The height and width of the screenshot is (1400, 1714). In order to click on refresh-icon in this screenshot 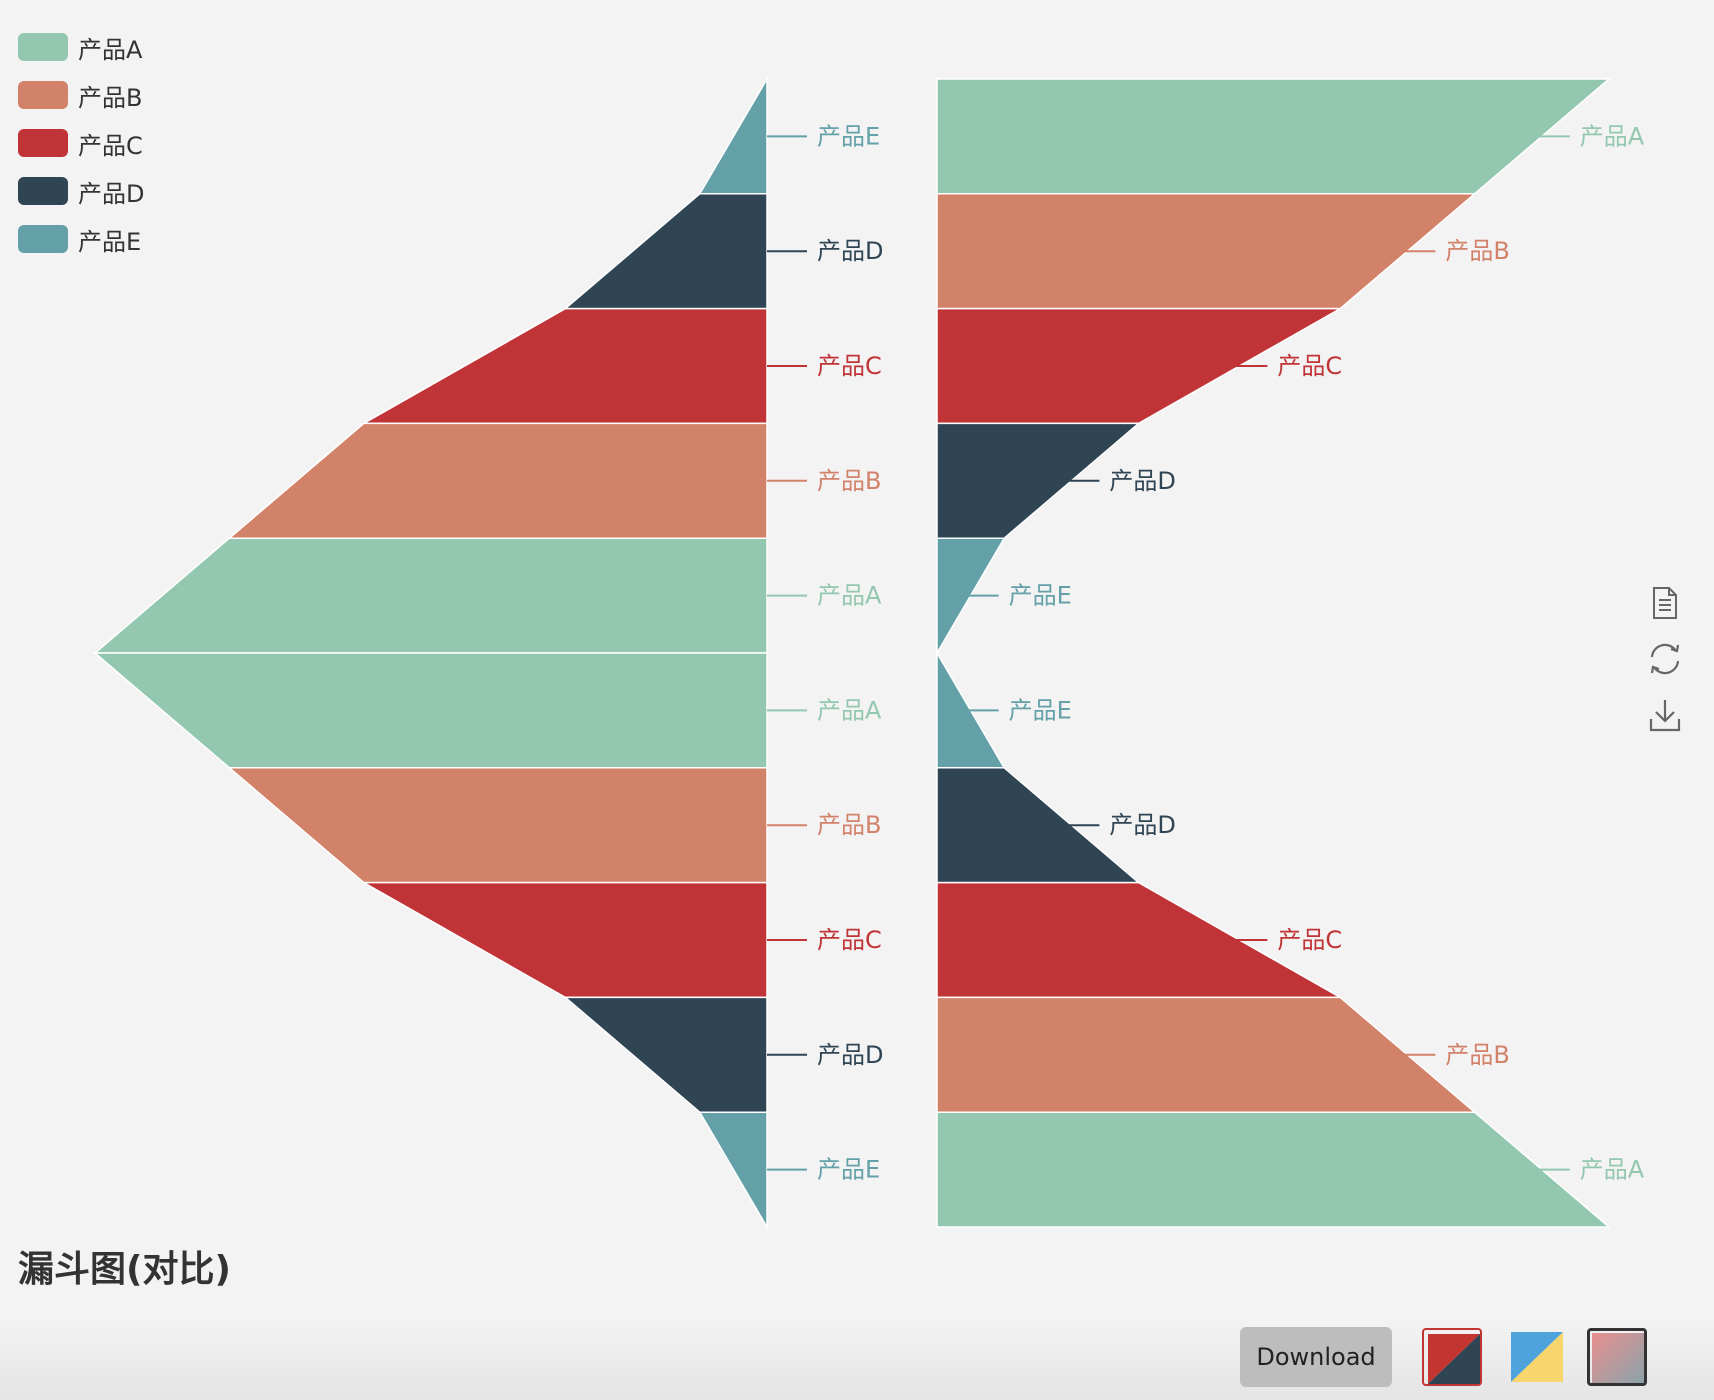, I will do `click(1665, 659)`.